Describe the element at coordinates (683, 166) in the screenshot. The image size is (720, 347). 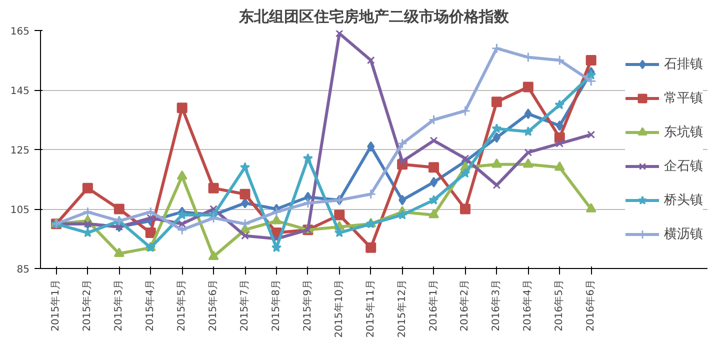
I see `legend-label: 企石镇` at that location.